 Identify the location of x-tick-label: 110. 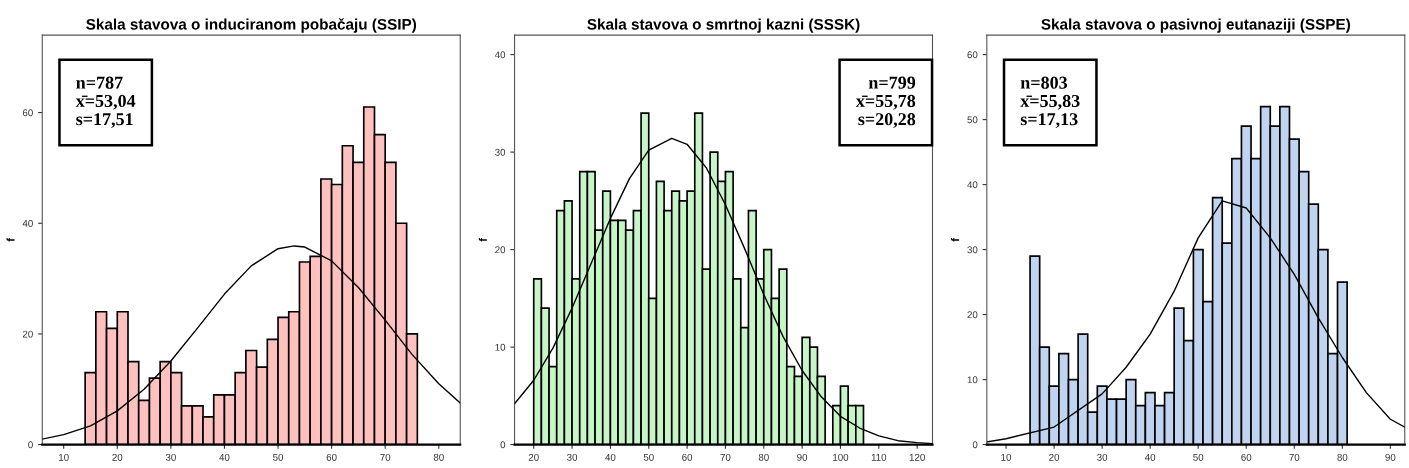
(879, 457).